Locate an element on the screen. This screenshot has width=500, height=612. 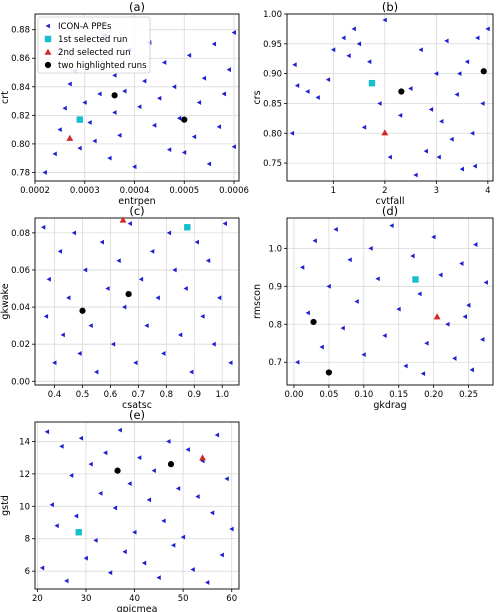
x-tick-label: 2 is located at coordinates (384, 191).